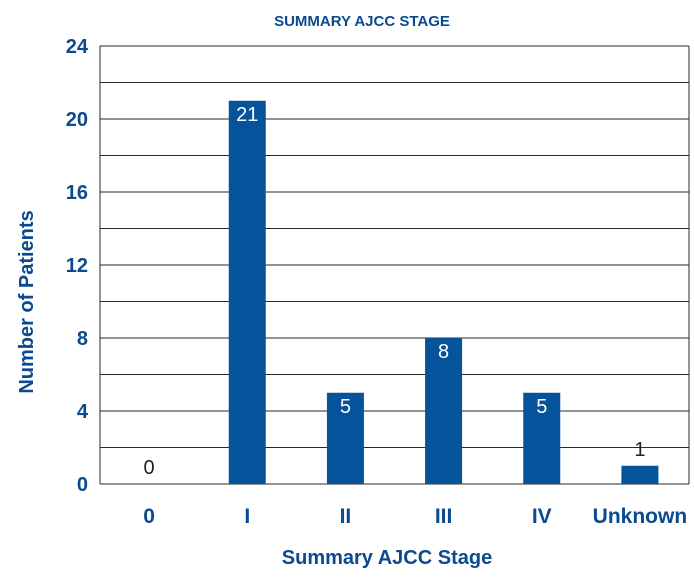  Describe the element at coordinates (415, 516) in the screenshot. I see `x-tick-labels: 0 I II III IV Unknown` at that location.